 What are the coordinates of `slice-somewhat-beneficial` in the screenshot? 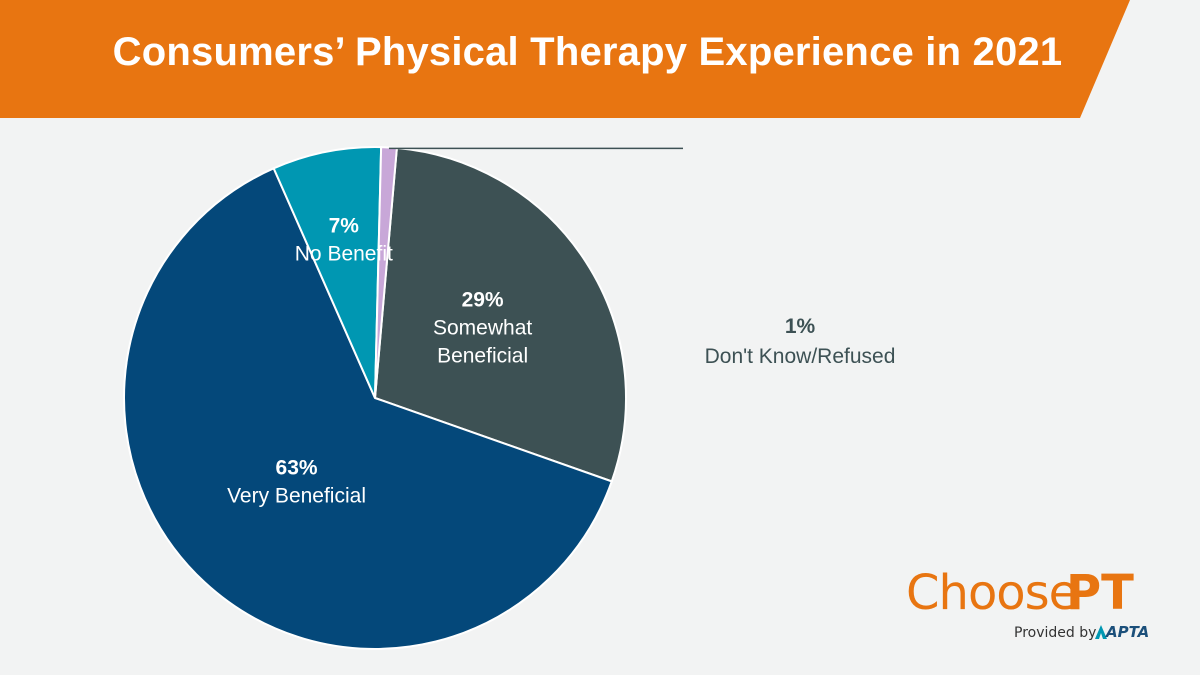 It's located at (500, 314).